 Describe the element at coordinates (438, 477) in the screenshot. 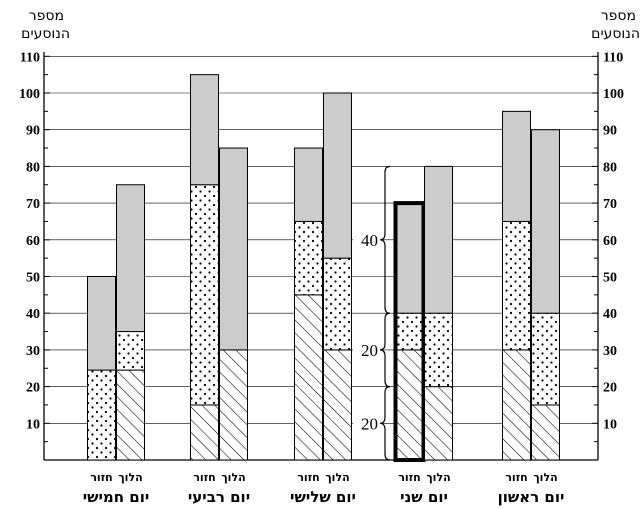

I see `x-label-outbound-1: הלוך` at that location.